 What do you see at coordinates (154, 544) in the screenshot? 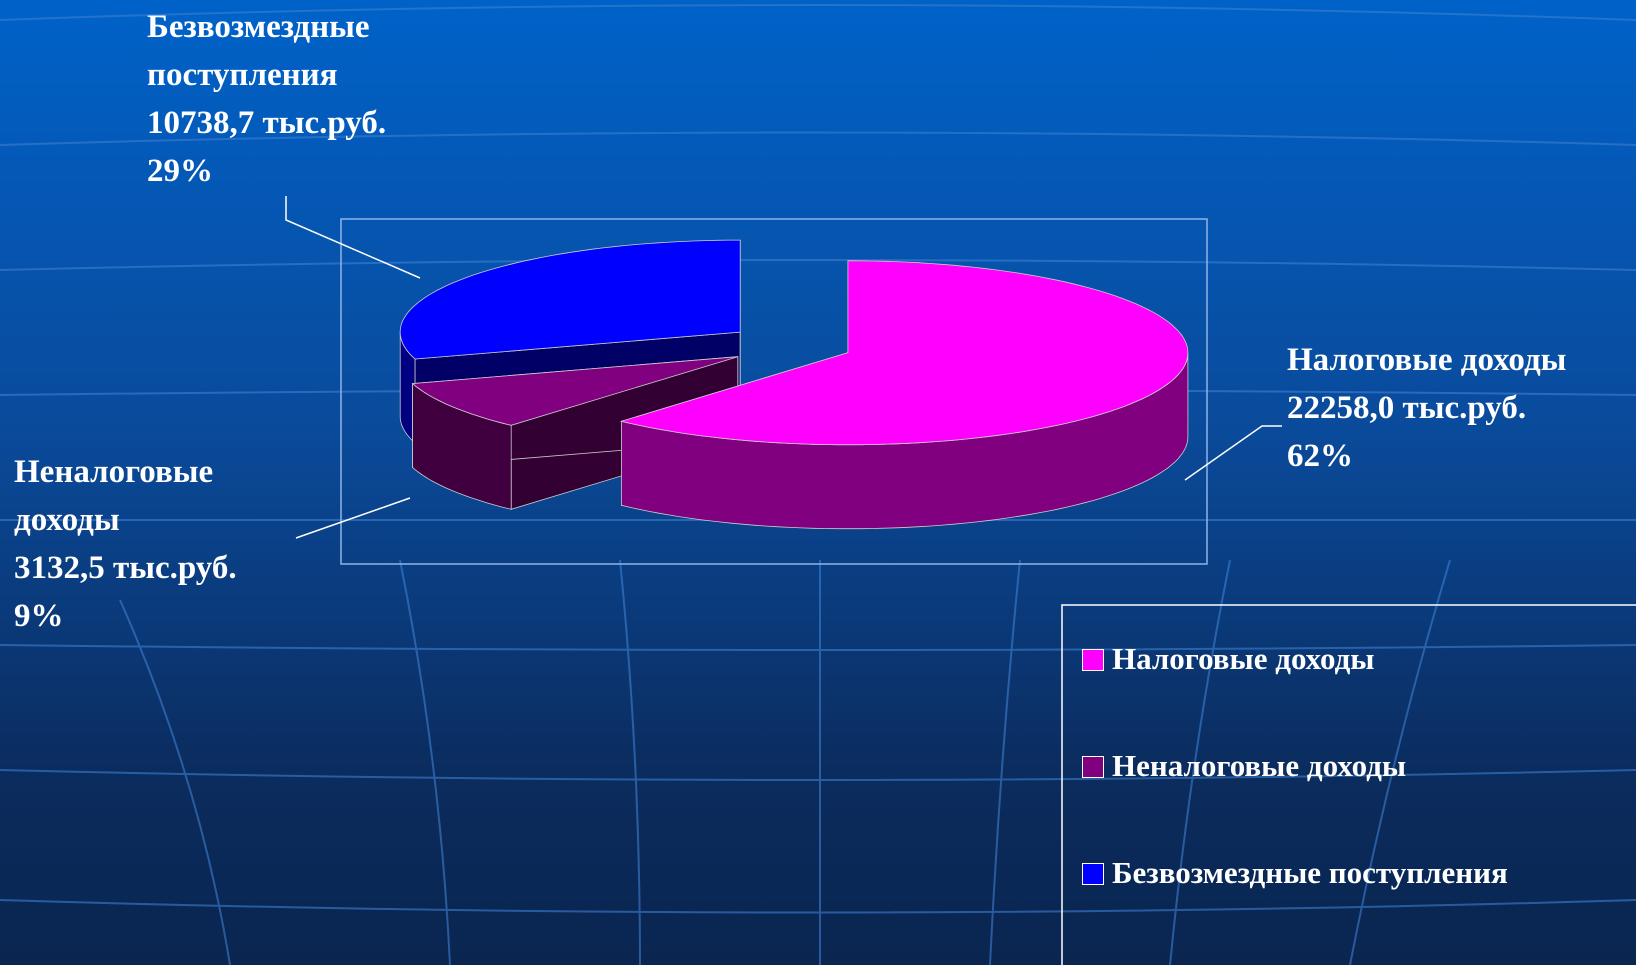
I see `data-label: Неналоговые доходы 3132,5 тыс.руб. 9%` at bounding box center [154, 544].